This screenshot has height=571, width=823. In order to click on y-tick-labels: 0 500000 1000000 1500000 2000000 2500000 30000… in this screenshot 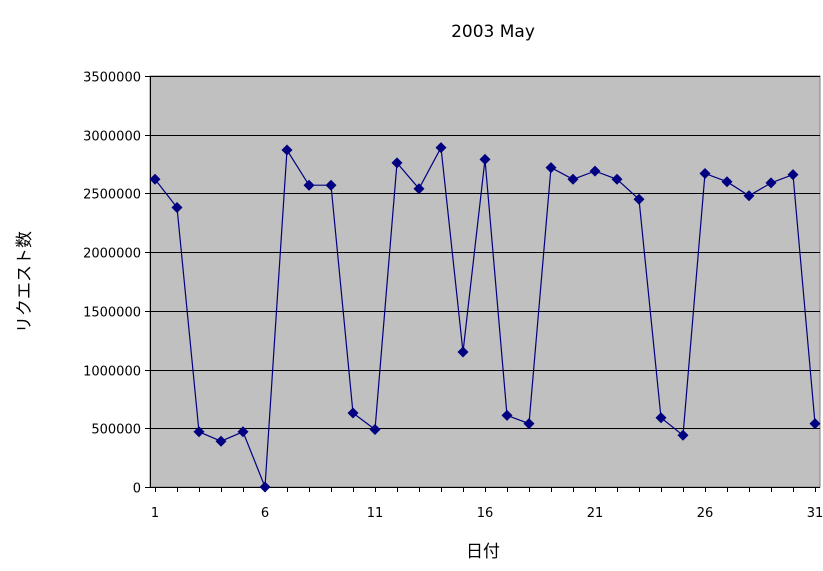, I will do `click(116, 284)`.